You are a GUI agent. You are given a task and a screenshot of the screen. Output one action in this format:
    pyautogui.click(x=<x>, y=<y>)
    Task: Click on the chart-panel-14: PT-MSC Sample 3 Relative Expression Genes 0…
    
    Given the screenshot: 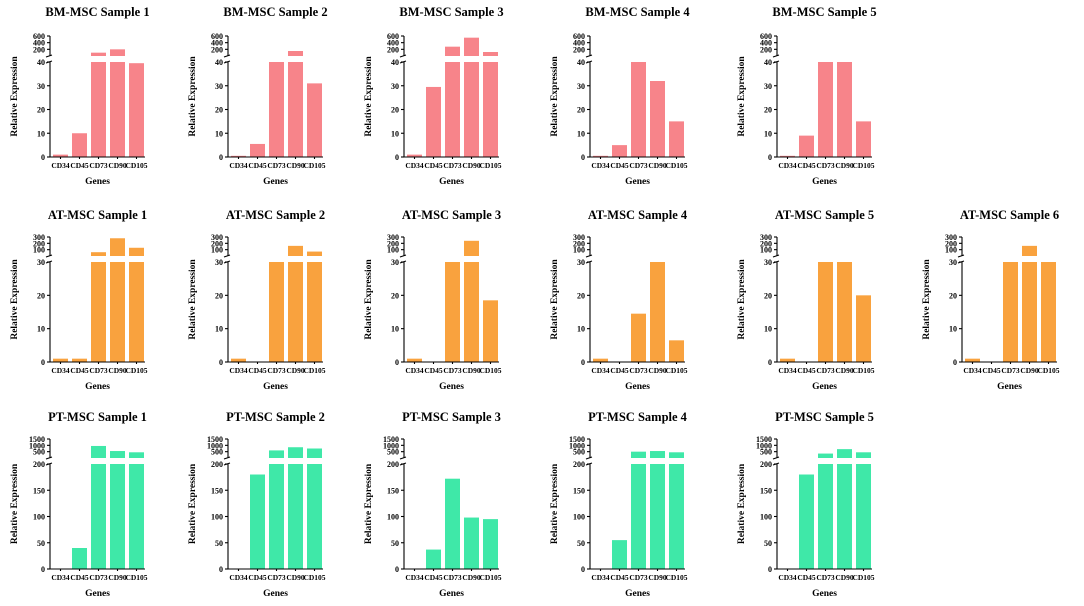 What is the action you would take?
    pyautogui.click(x=433, y=504)
    